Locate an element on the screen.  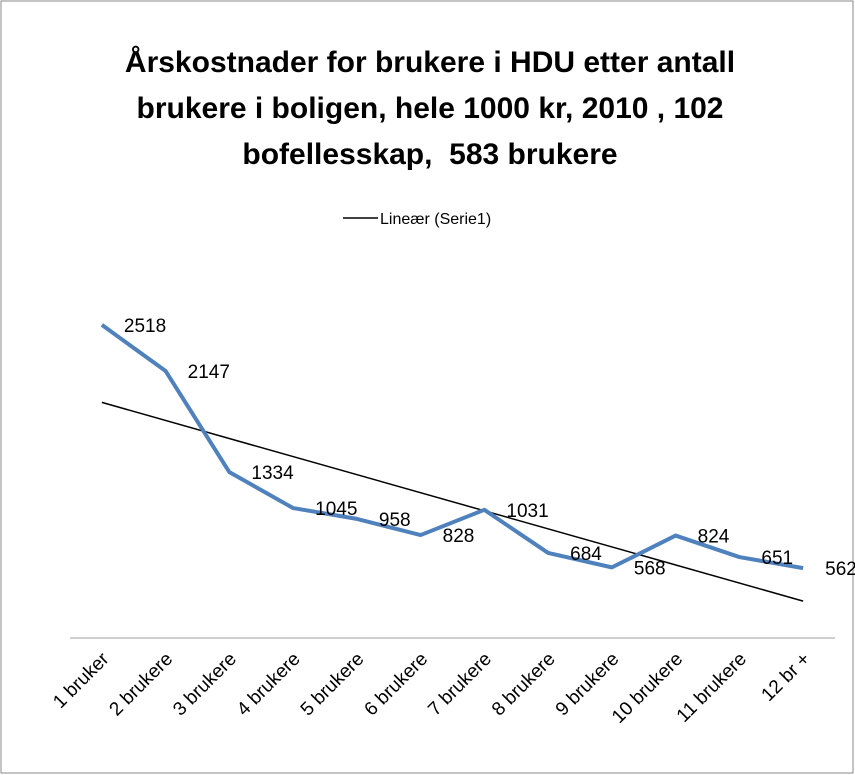
data-label: 1031 is located at coordinates (527, 511).